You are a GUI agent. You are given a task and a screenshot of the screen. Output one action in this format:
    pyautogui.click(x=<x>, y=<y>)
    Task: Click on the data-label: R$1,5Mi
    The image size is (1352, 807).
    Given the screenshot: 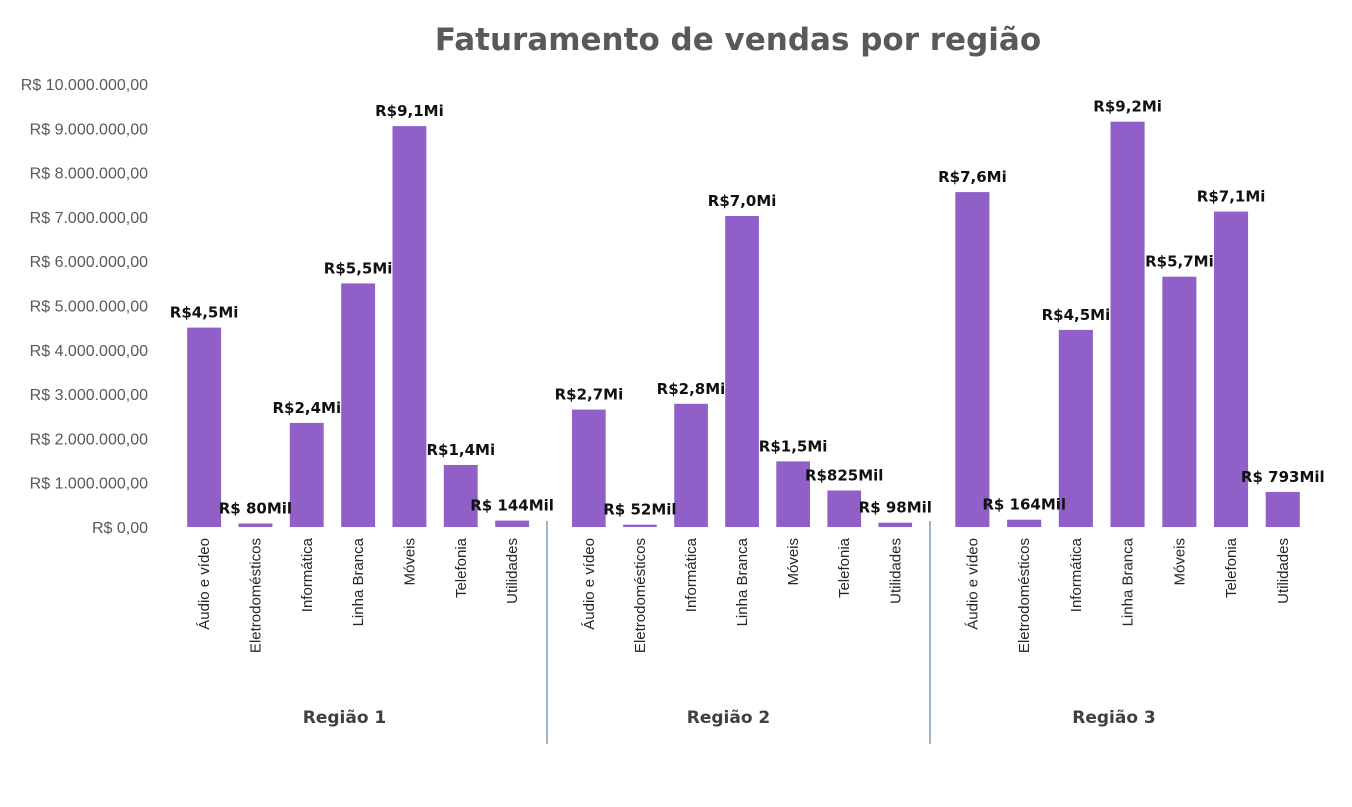 What is the action you would take?
    pyautogui.click(x=793, y=446)
    